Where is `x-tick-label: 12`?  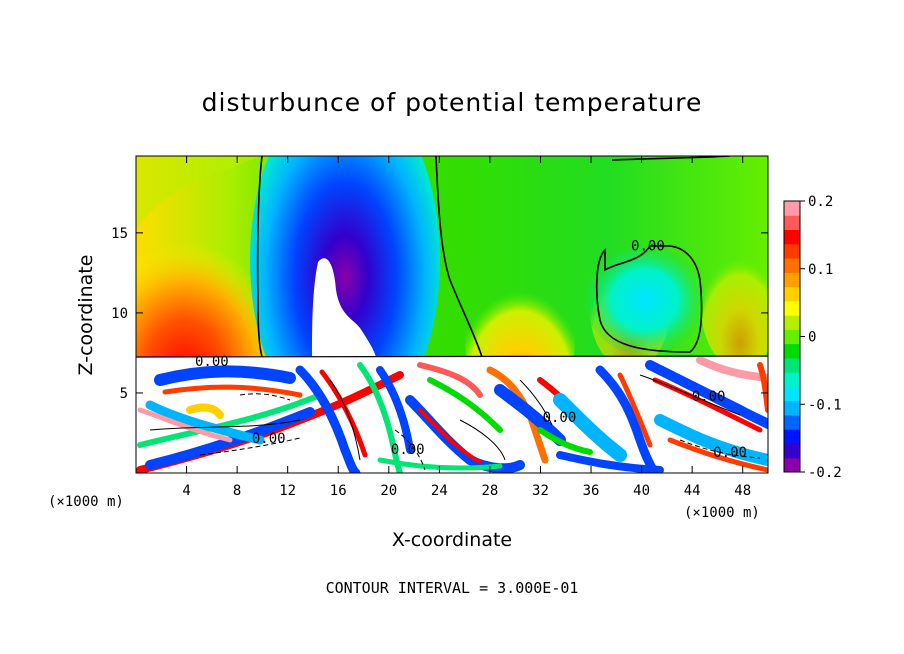 x-tick-label: 12 is located at coordinates (287, 491).